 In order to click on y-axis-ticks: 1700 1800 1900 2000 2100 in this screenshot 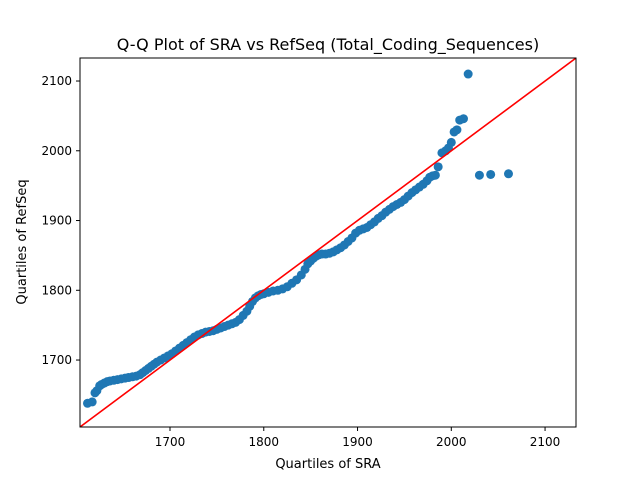, I will do `click(60, 220)`.